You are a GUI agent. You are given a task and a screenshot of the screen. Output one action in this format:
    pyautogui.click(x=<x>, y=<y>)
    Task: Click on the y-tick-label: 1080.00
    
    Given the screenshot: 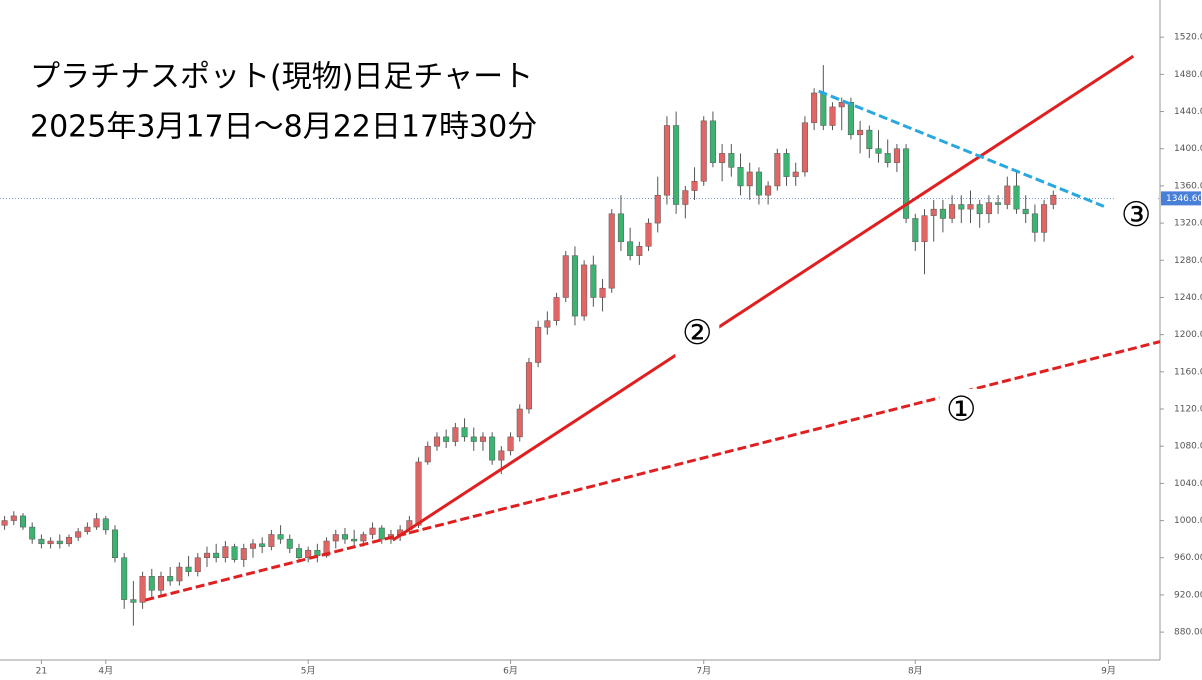 What is the action you would take?
    pyautogui.click(x=1188, y=447)
    